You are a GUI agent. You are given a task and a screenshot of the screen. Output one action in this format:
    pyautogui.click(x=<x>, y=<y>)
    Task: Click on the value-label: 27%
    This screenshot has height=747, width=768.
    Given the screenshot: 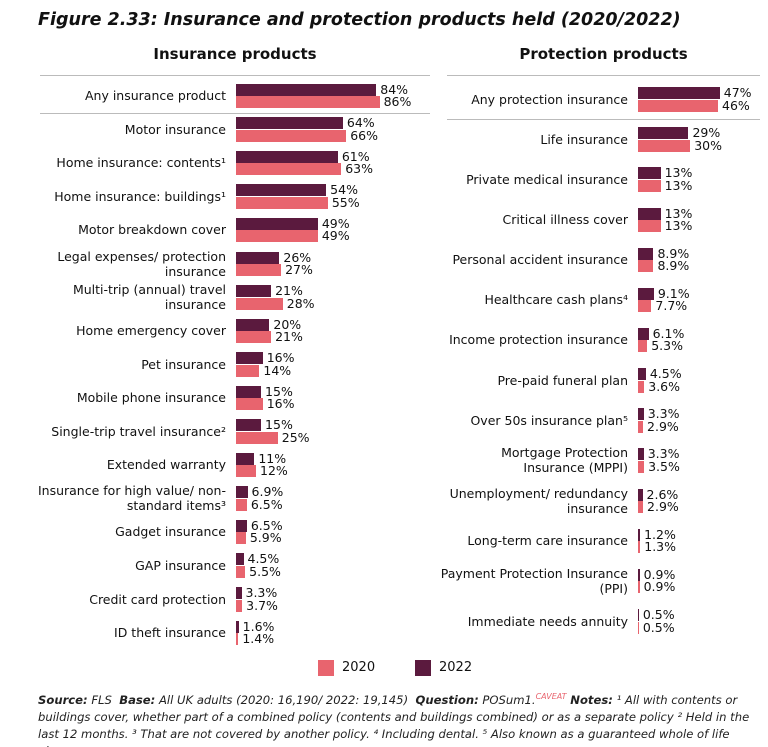 What is the action you would take?
    pyautogui.click(x=299, y=270)
    